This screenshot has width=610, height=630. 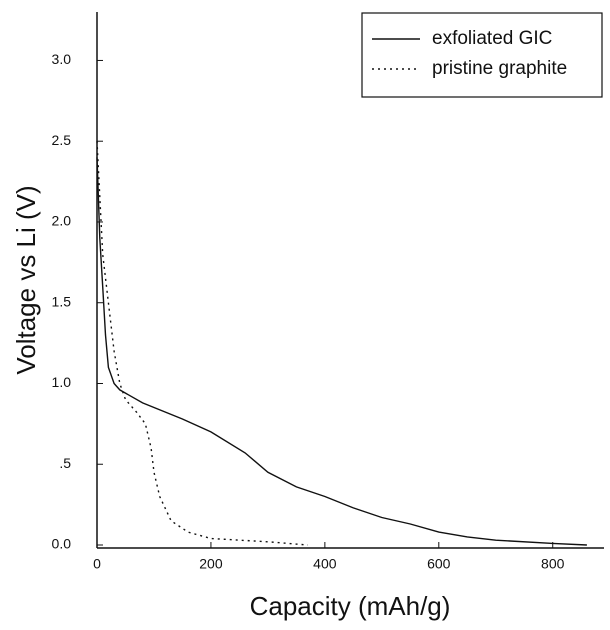 I want to click on y-tick-label: 1.5, so click(x=62, y=301).